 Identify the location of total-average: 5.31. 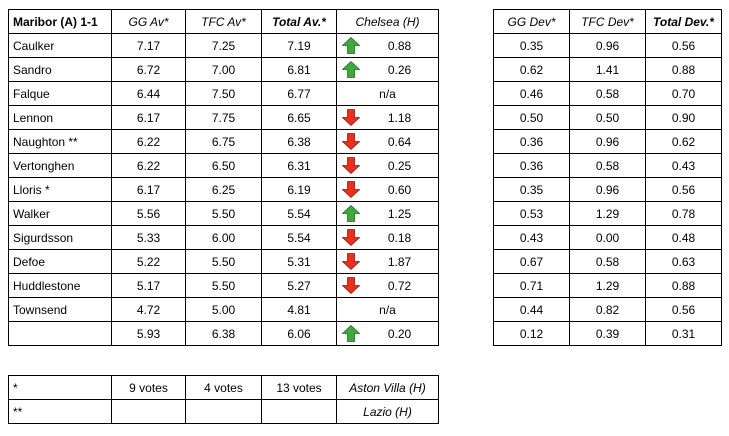
(299, 261).